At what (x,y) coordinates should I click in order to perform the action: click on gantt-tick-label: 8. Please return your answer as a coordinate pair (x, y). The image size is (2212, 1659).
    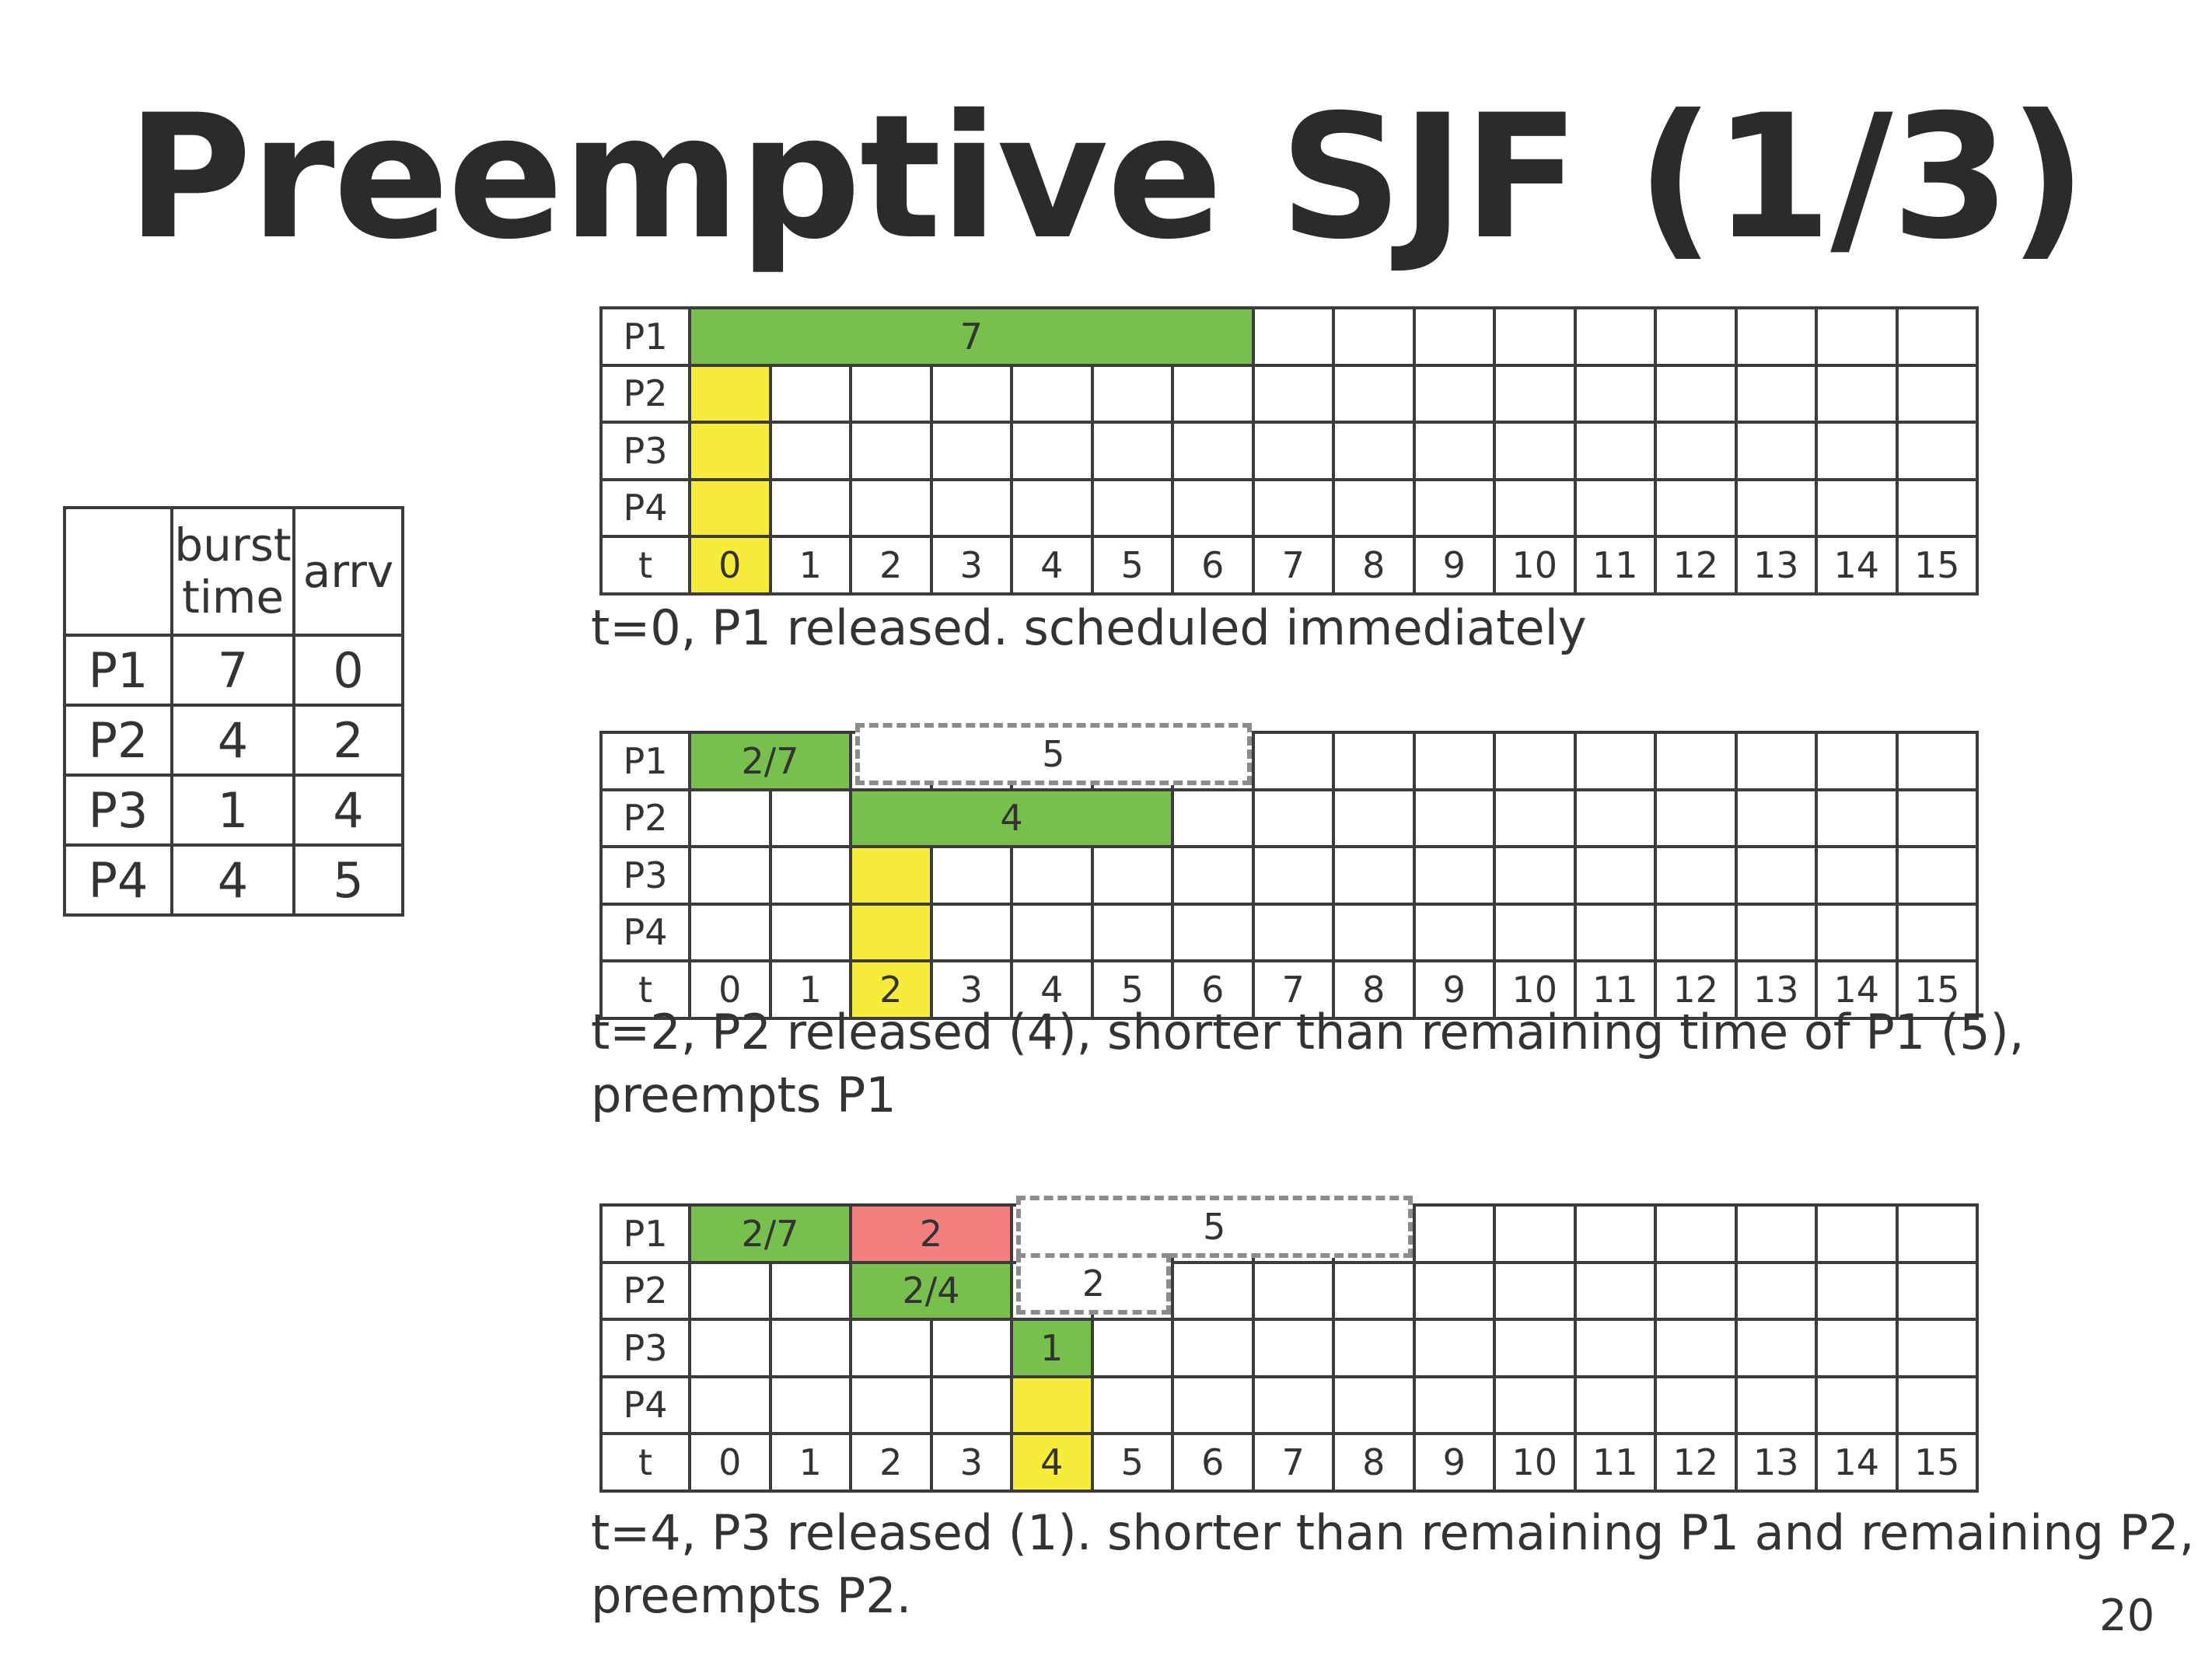
    Looking at the image, I should click on (1374, 989).